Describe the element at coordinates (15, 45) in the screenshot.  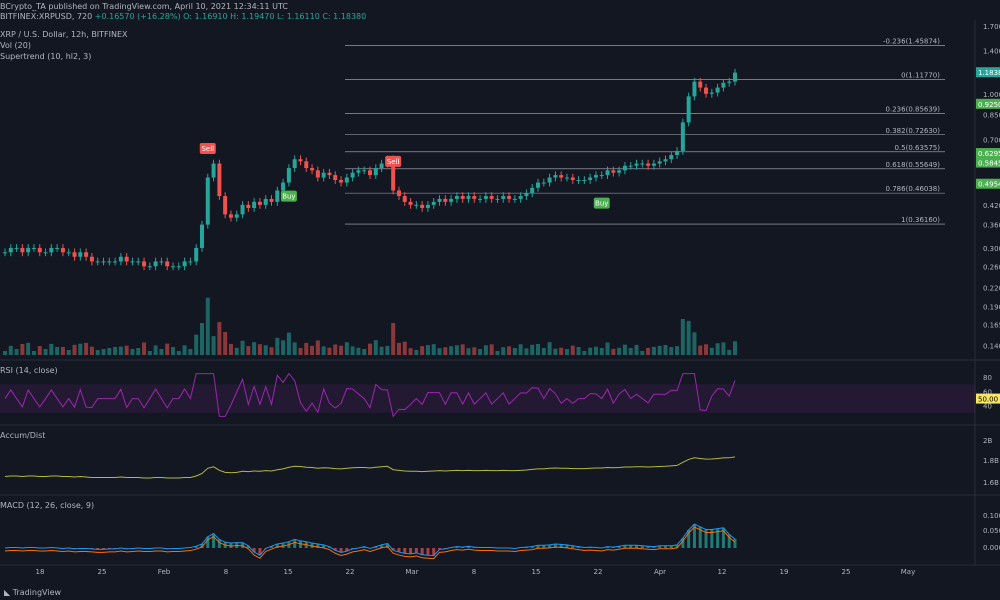
I see `volume-legend: Vol (20)` at that location.